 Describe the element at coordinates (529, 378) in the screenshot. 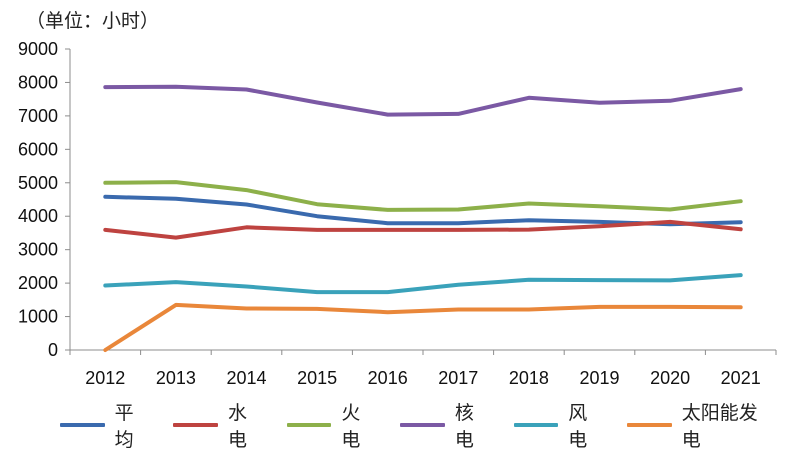

I see `x-tick-label: 2018` at that location.